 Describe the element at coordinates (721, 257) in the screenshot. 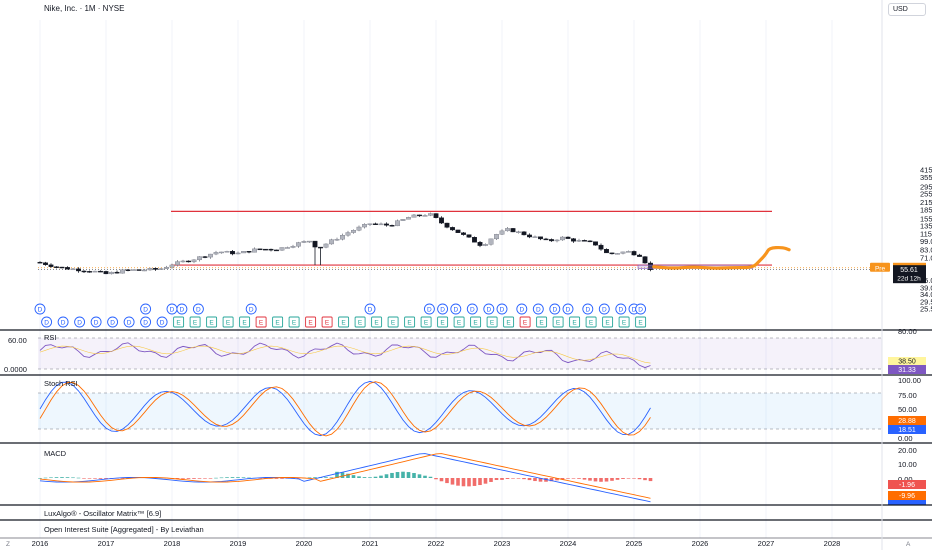

I see `forecast-path` at that location.